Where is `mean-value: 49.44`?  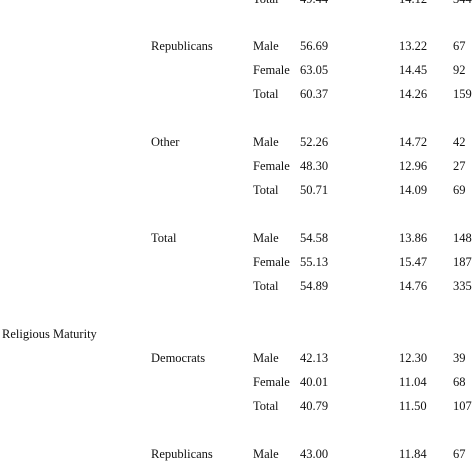
mean-value: 49.44 is located at coordinates (314, 3).